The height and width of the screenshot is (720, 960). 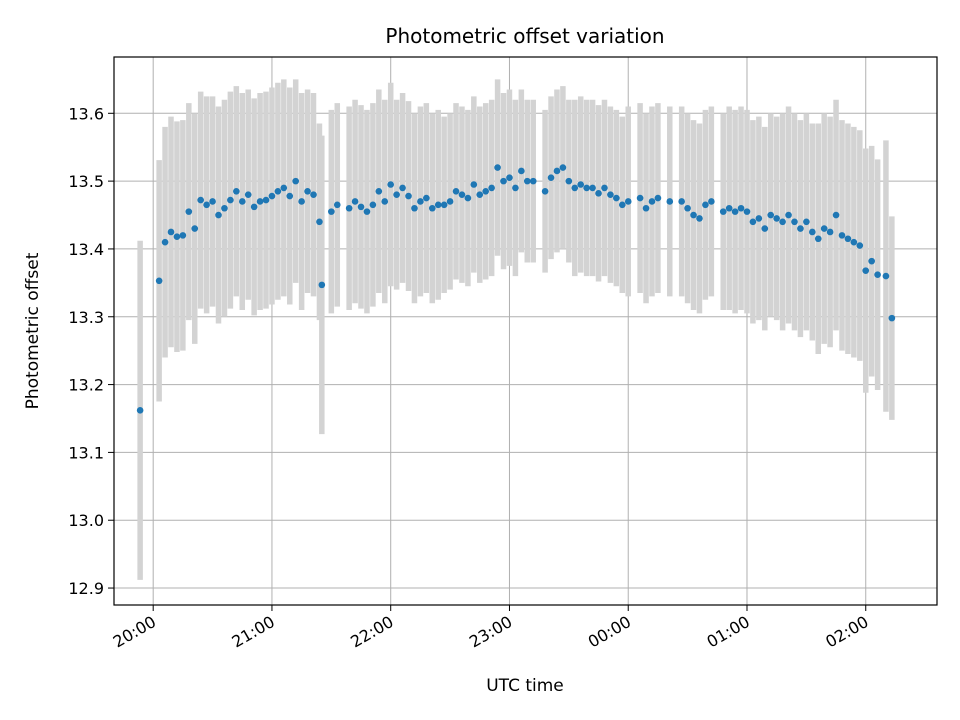 I want to click on y-tick-label: 13.5, so click(x=86, y=181).